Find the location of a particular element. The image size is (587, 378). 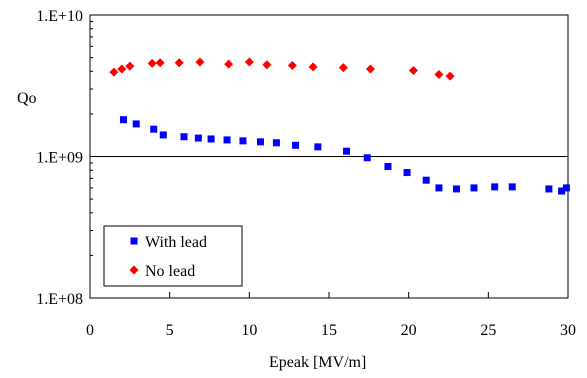

x-tick-label: 15 is located at coordinates (329, 330).